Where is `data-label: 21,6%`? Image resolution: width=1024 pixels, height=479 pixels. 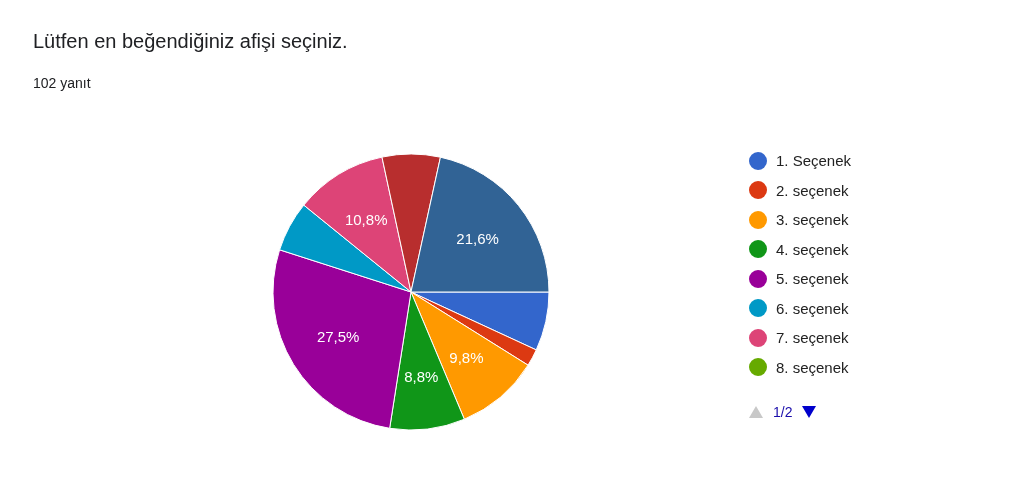
data-label: 21,6% is located at coordinates (477, 238).